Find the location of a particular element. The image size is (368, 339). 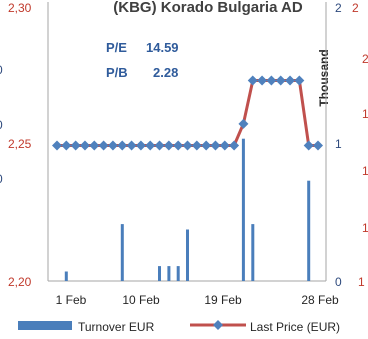

pb-label: P/B is located at coordinates (117, 72).